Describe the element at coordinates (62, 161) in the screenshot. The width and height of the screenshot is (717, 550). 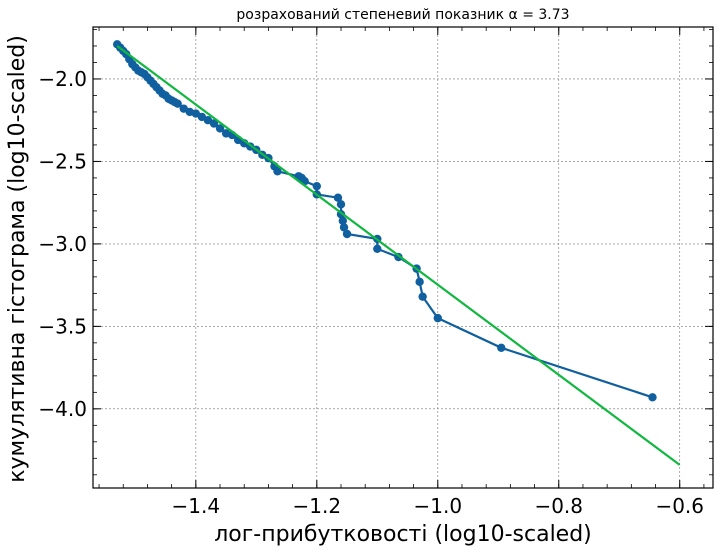
I see `y-tick-label: −2.5` at that location.